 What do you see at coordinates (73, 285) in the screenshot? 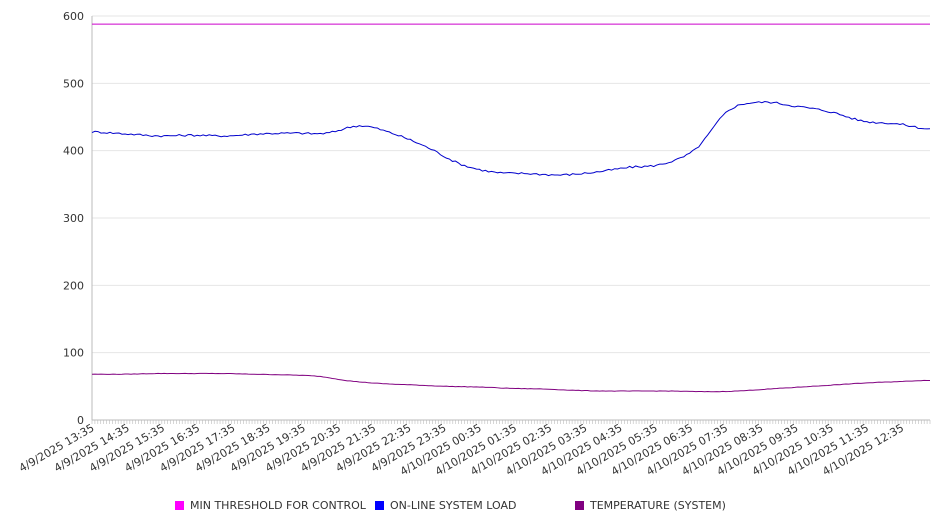
I see `y-tick-label: 200` at bounding box center [73, 285].